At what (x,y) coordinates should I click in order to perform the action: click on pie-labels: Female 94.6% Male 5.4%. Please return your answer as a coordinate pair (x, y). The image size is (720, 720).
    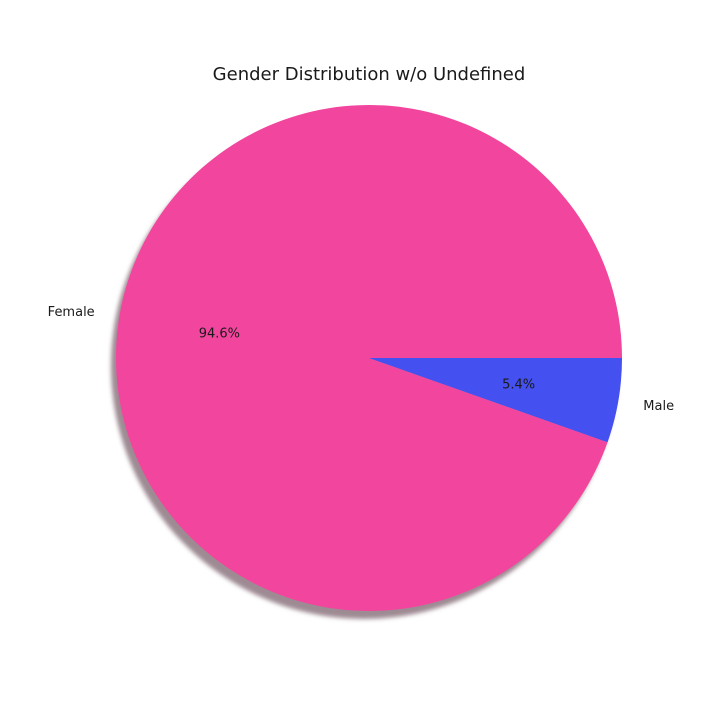
    Looking at the image, I should click on (361, 359).